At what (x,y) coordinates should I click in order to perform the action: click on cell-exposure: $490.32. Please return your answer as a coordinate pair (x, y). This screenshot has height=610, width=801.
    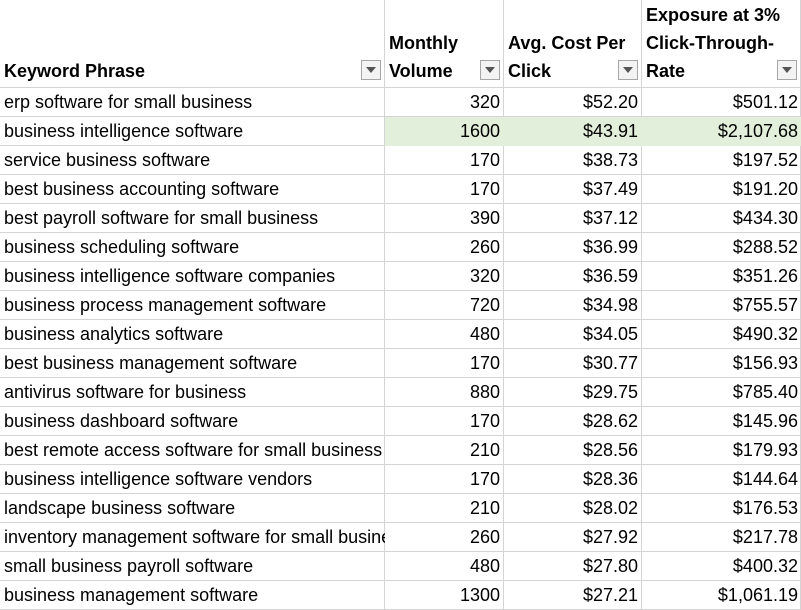
    Looking at the image, I should click on (765, 334).